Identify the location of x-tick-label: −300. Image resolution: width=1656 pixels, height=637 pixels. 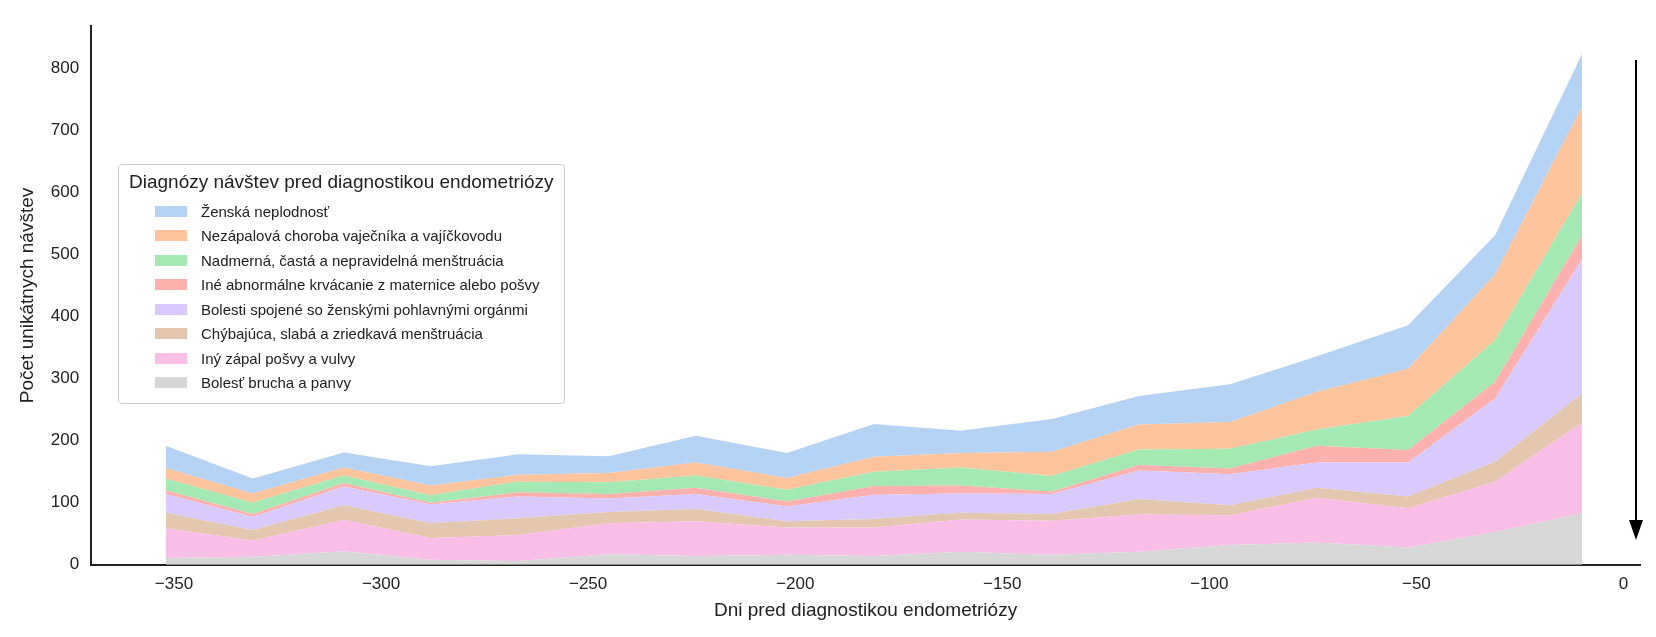
(381, 583).